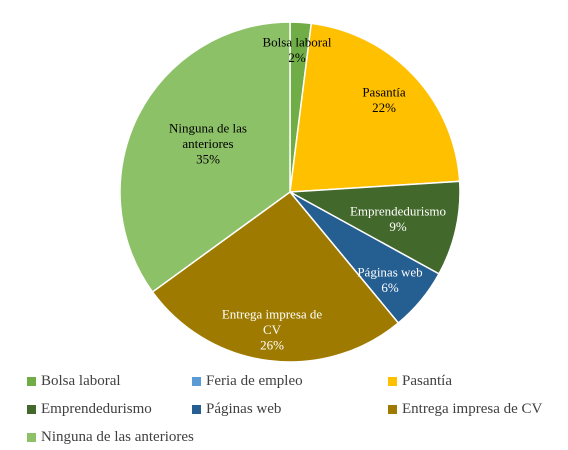 The image size is (568, 450). I want to click on legend-label: Emprendedurismo, so click(96, 409).